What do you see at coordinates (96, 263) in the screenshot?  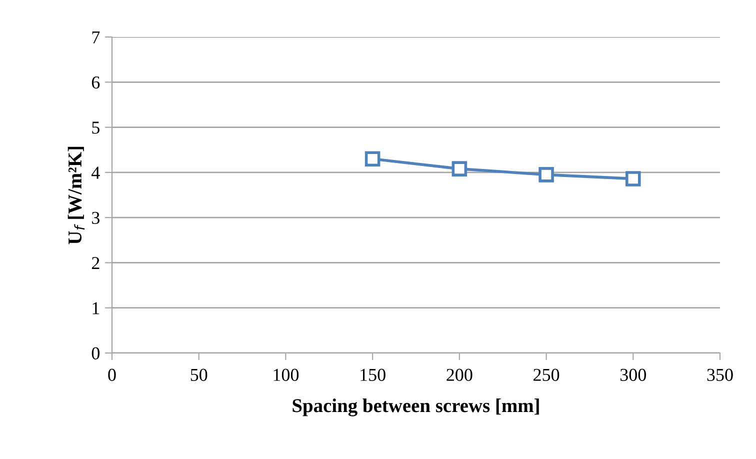 I see `y-tick-label: 2` at bounding box center [96, 263].